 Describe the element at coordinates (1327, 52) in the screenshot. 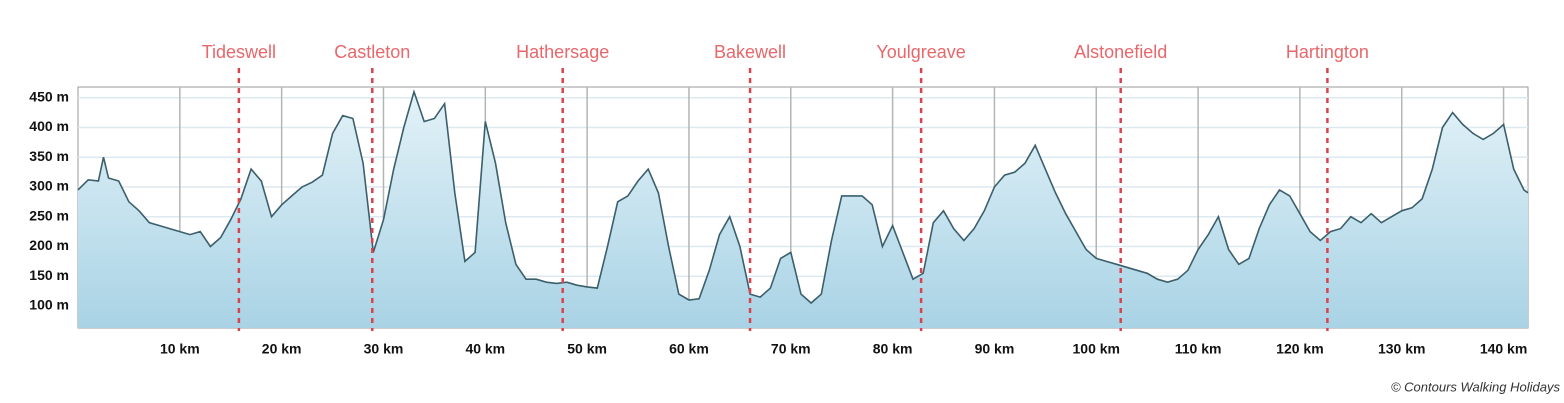

I see `town-label: Hartington` at that location.